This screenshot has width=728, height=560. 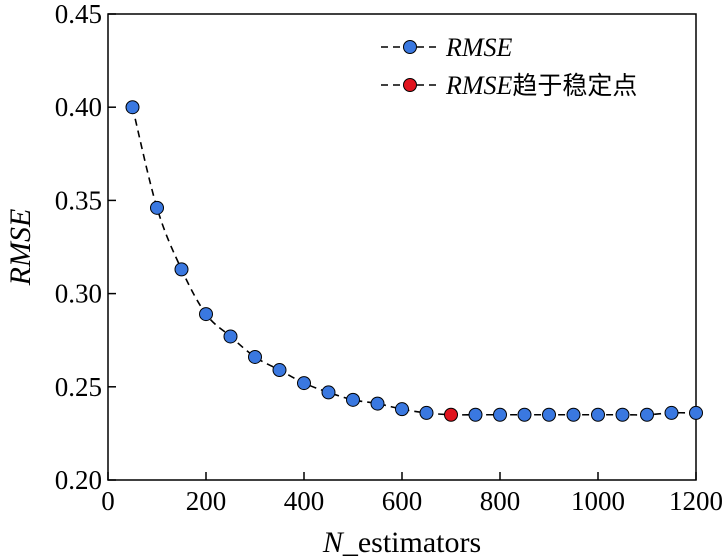 I want to click on y-tick-label-0: 0.20, so click(x=78, y=480).